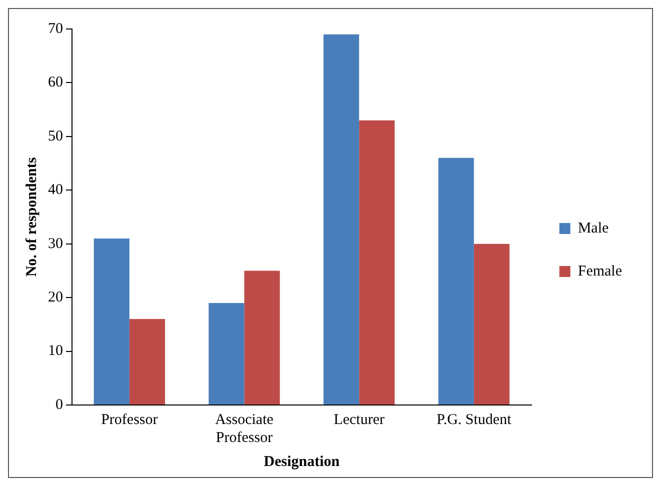 The height and width of the screenshot is (486, 661). I want to click on y-axis-title: No. of respondents, so click(32, 217).